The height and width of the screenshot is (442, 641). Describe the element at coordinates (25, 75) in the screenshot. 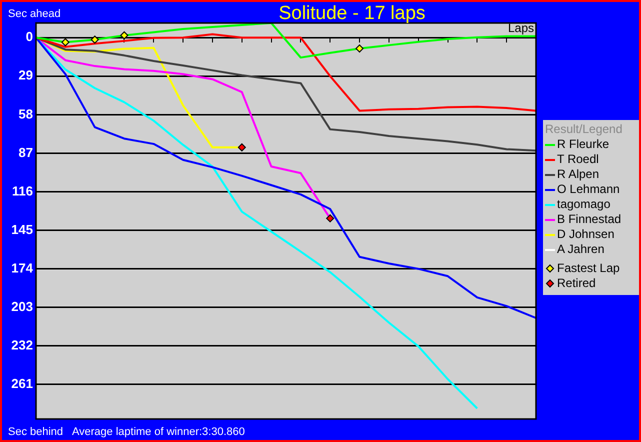

I see `y-tick-label: 29` at that location.